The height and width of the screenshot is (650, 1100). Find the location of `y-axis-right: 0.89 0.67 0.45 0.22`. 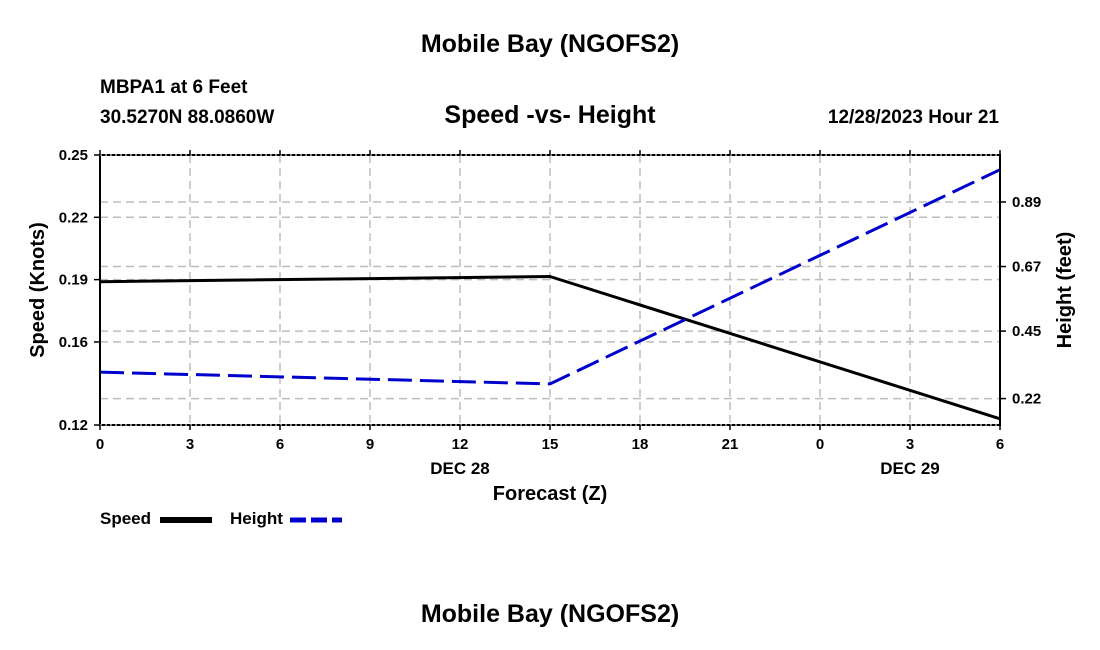

y-axis-right: 0.89 0.67 0.45 0.22 is located at coordinates (1020, 301).